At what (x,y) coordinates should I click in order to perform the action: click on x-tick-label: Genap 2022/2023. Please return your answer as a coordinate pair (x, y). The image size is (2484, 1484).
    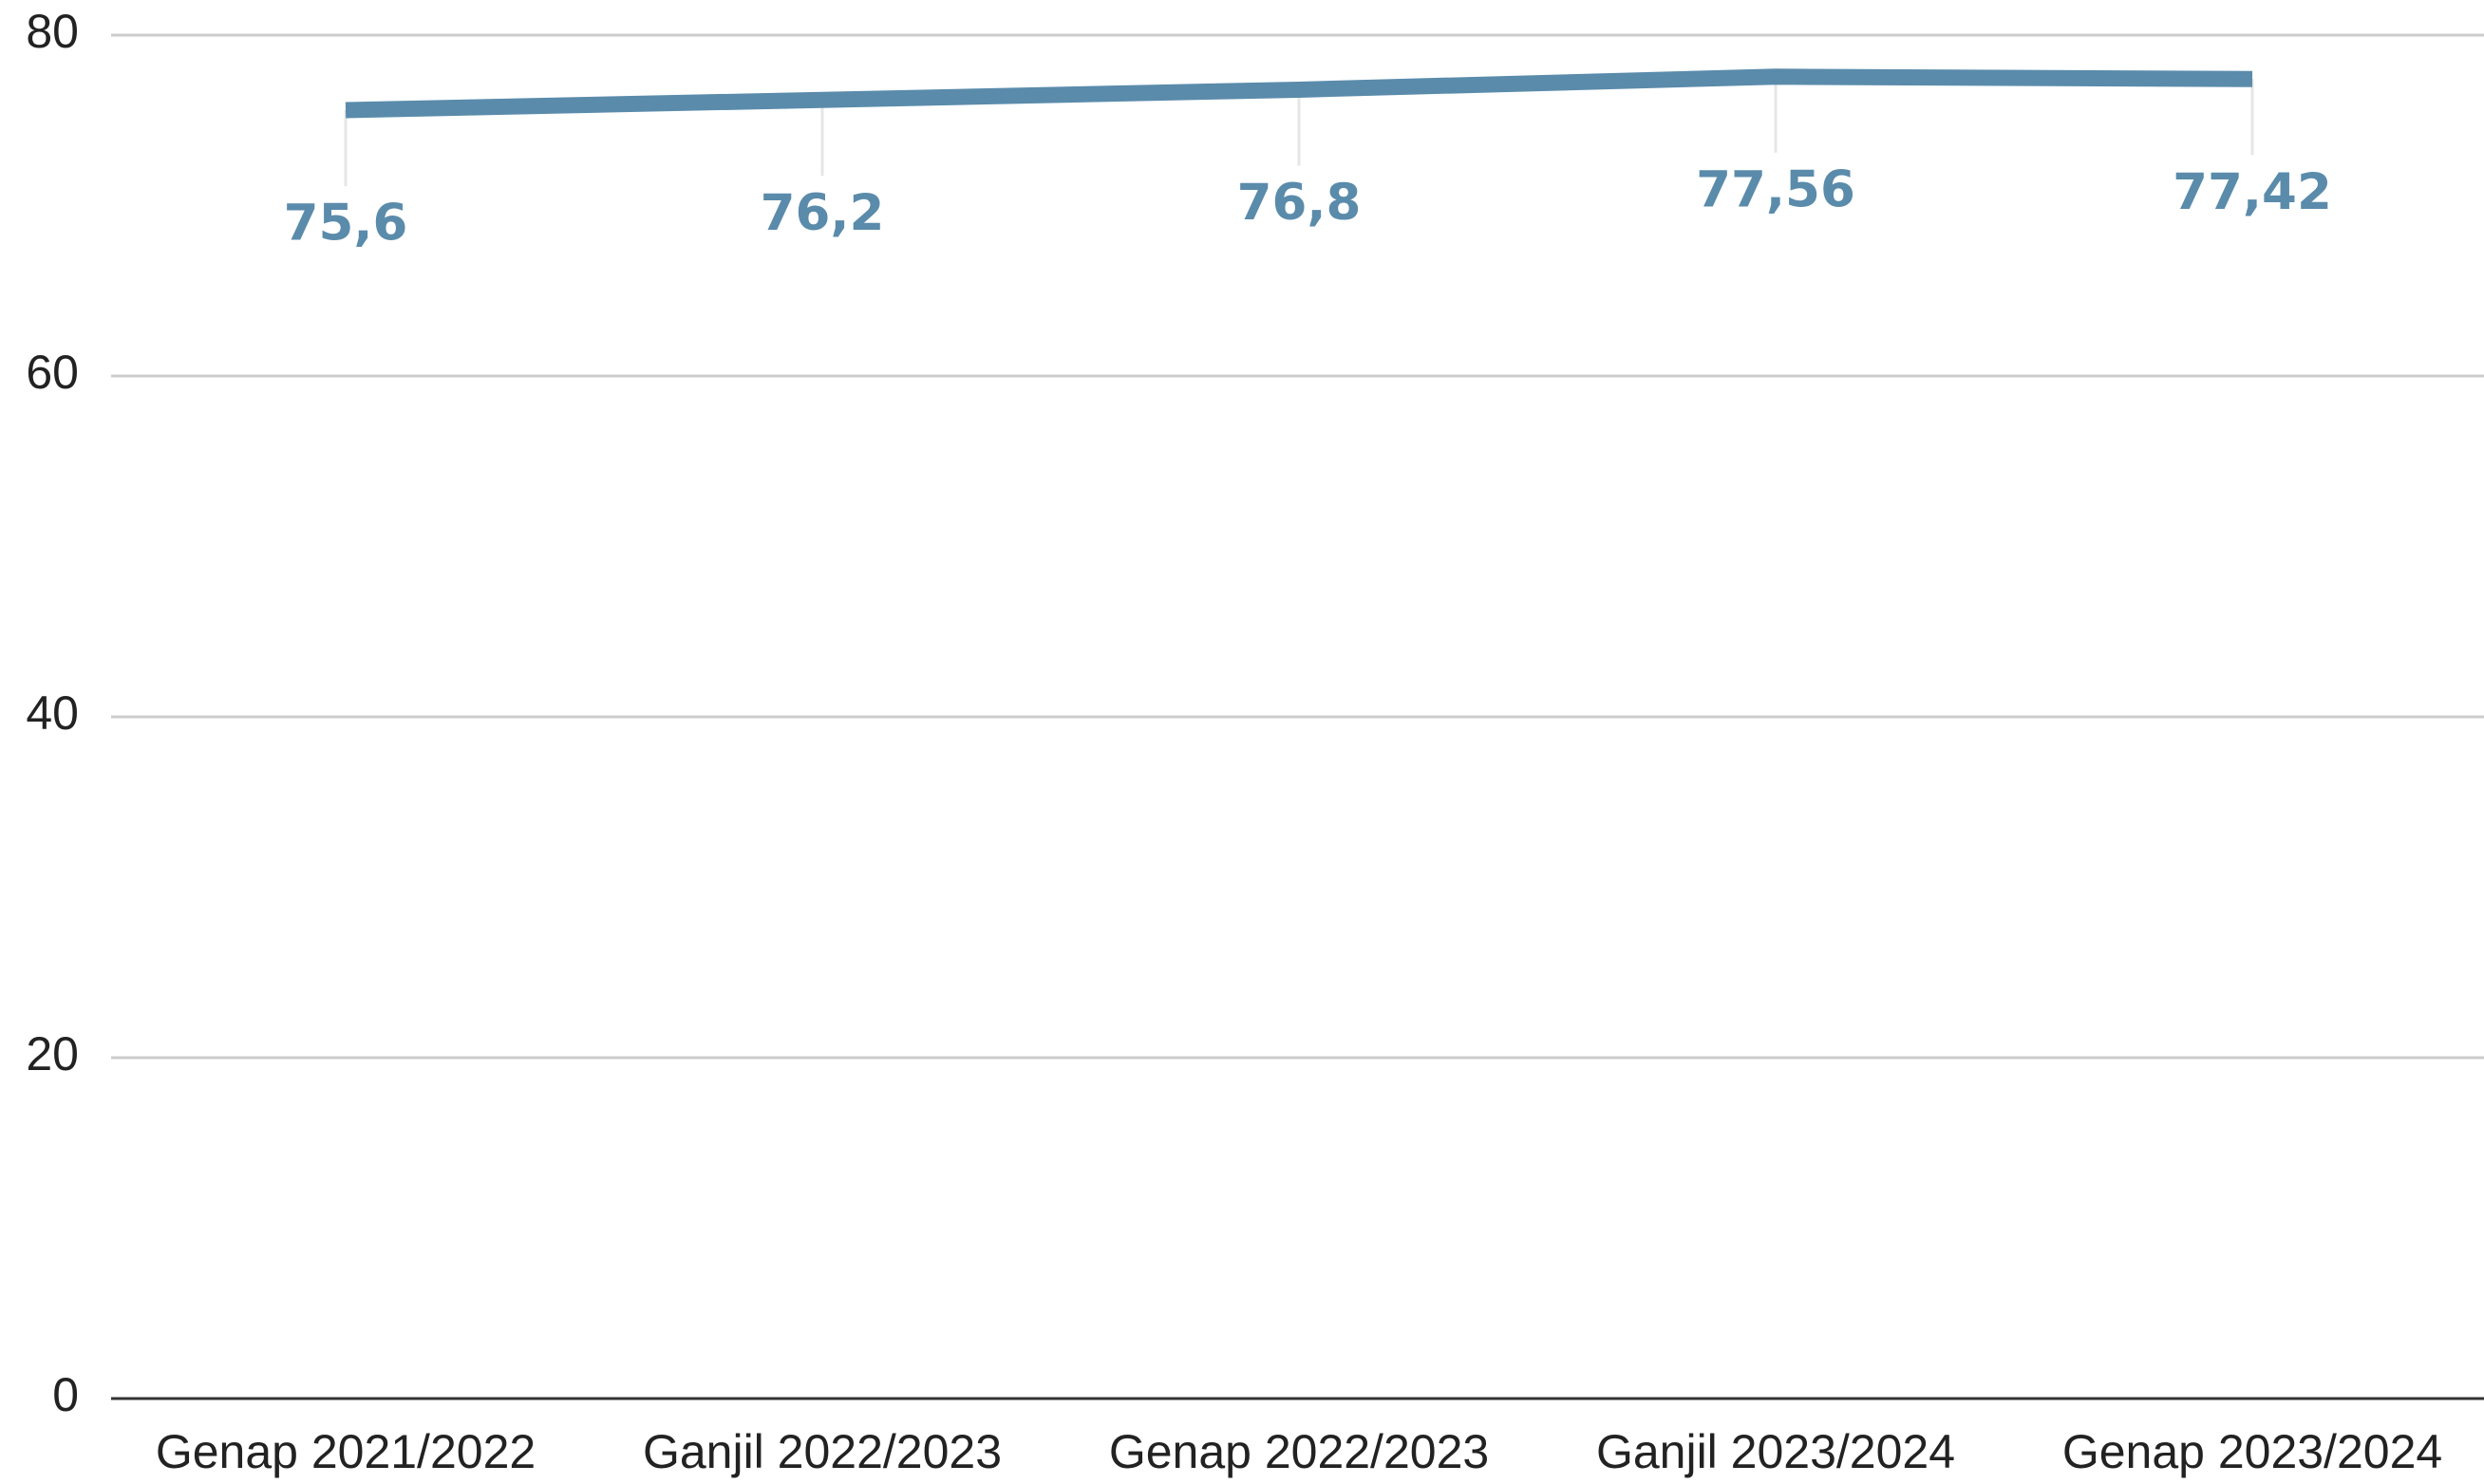
    Looking at the image, I should click on (1299, 1451).